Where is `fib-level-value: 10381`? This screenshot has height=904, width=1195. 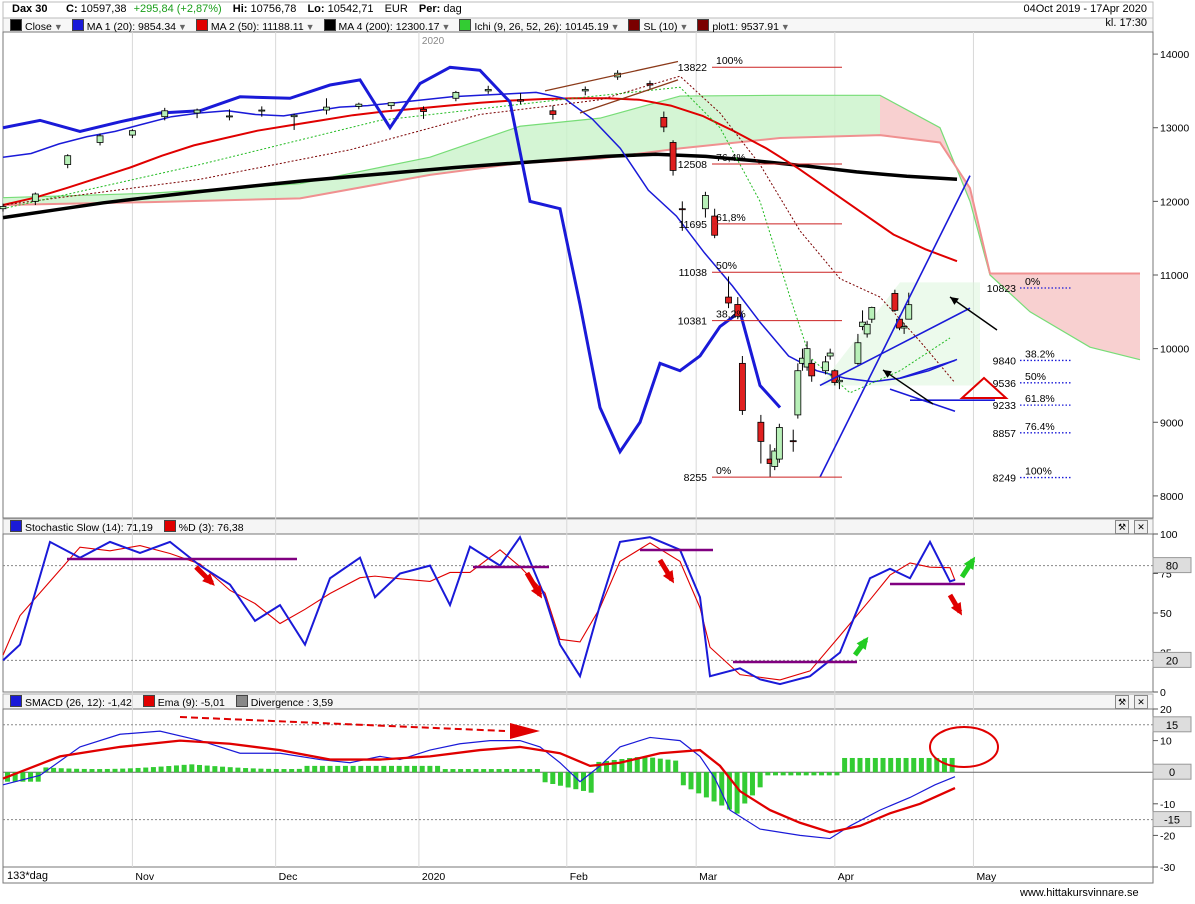
fib-level-value: 10381 is located at coordinates (692, 322).